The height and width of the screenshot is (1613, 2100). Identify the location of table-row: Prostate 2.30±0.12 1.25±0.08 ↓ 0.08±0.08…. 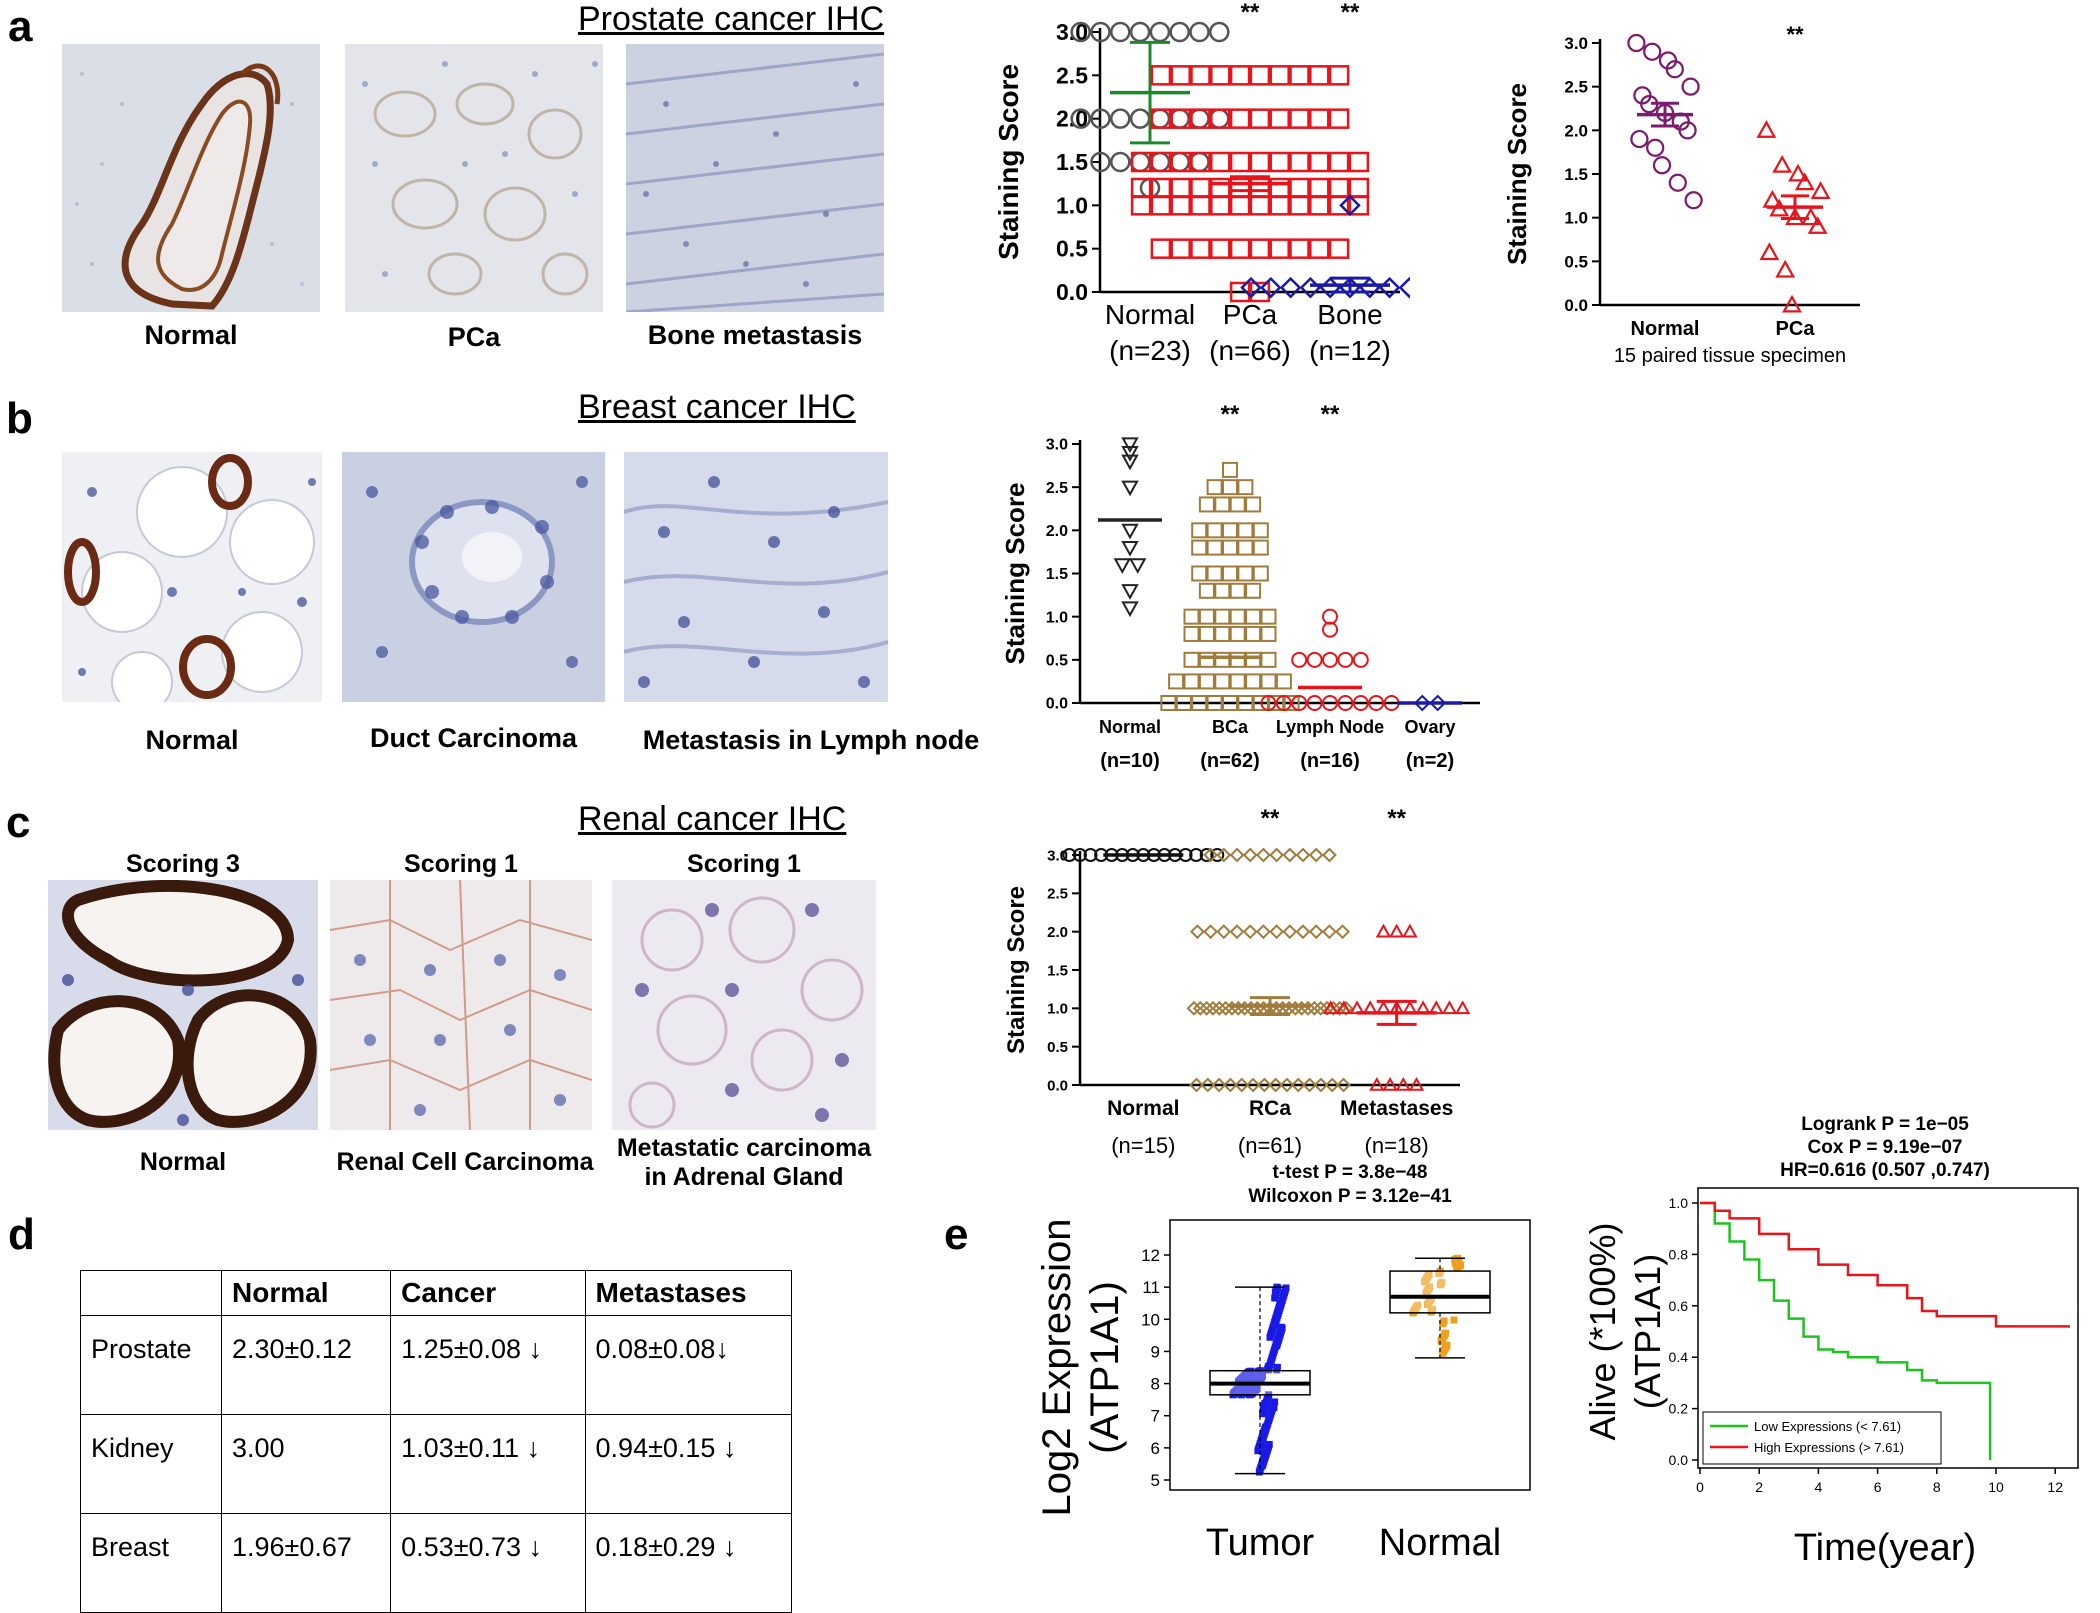
(436, 1365).